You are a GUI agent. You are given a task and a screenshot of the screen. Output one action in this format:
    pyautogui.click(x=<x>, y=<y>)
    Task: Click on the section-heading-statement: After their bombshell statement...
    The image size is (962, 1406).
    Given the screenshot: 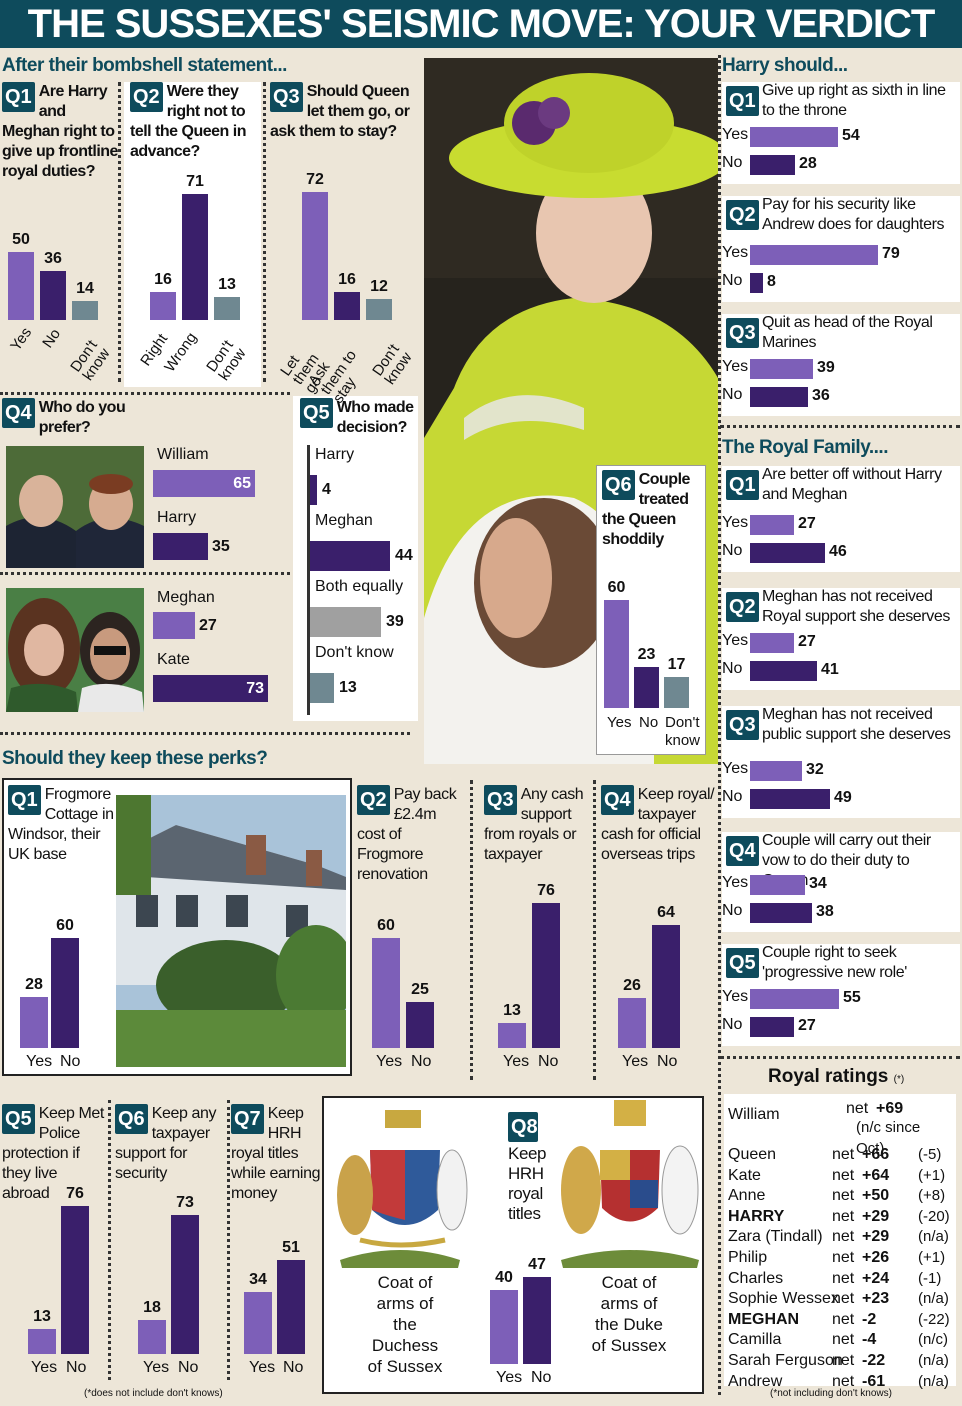 What is the action you would take?
    pyautogui.click(x=144, y=65)
    